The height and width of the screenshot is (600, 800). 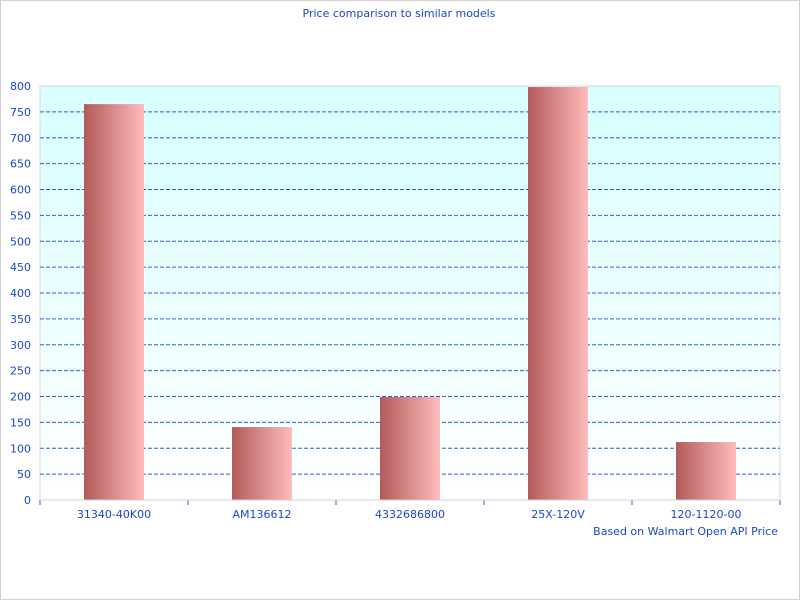 I want to click on y-tick-label: 450, so click(x=20, y=267).